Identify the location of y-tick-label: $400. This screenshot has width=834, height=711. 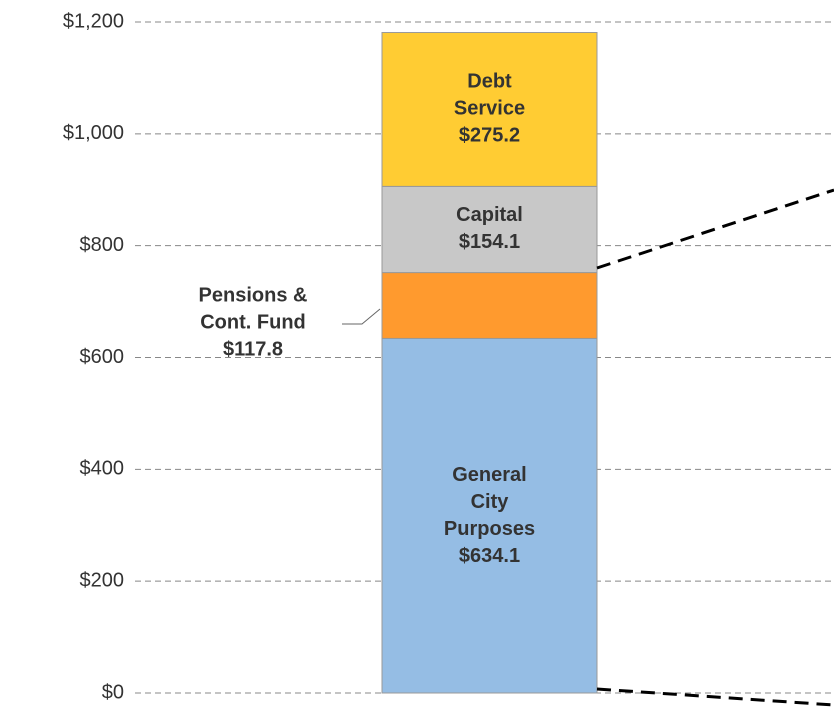
(102, 469).